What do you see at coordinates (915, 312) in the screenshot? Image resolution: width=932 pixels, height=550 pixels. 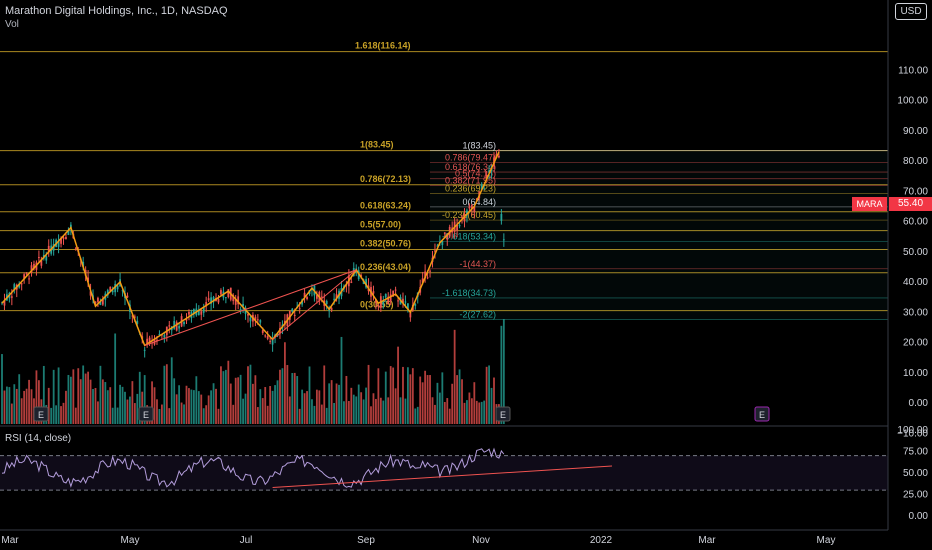 I see `price-tick-label: 30.00` at bounding box center [915, 312].